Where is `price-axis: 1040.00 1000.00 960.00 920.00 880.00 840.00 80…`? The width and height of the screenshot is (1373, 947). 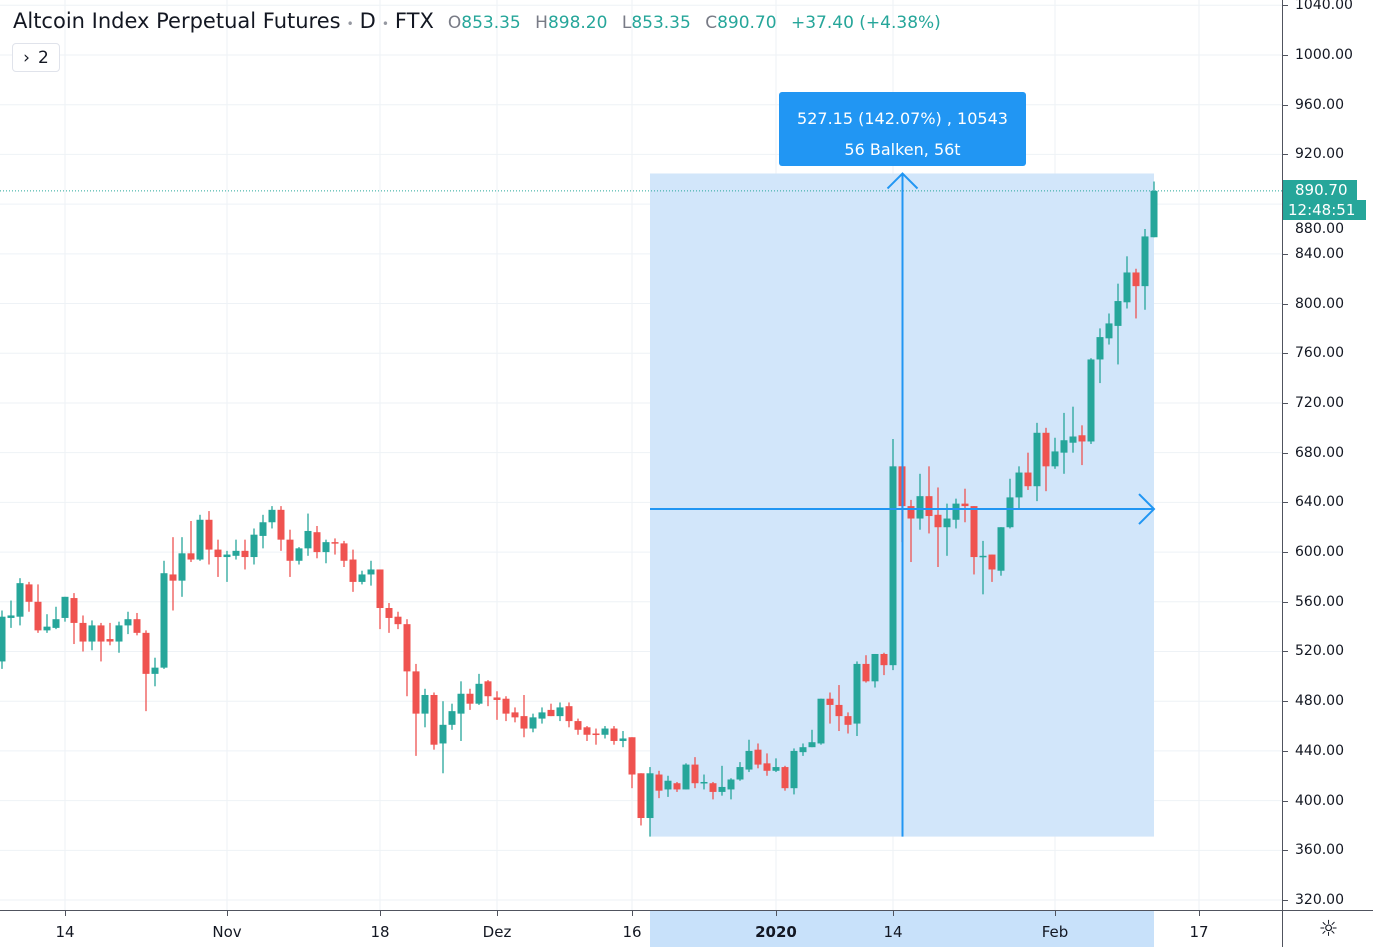
price-axis: 1040.00 1000.00 960.00 920.00 880.00 840.00 80… is located at coordinates (1327, 455).